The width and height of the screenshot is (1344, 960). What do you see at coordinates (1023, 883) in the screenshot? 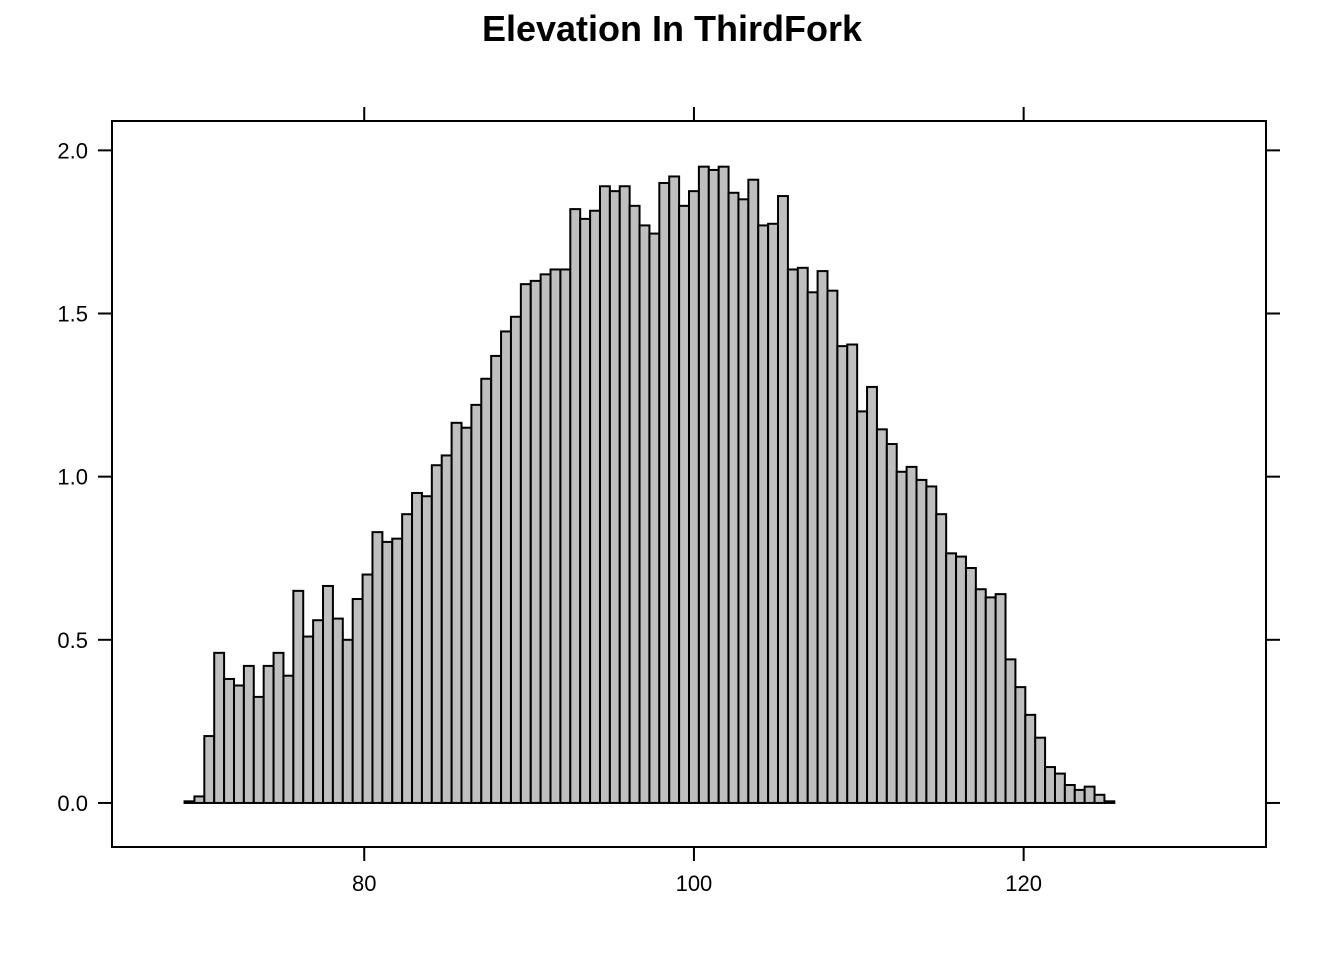
I see `x-tick-label: 120` at bounding box center [1023, 883].